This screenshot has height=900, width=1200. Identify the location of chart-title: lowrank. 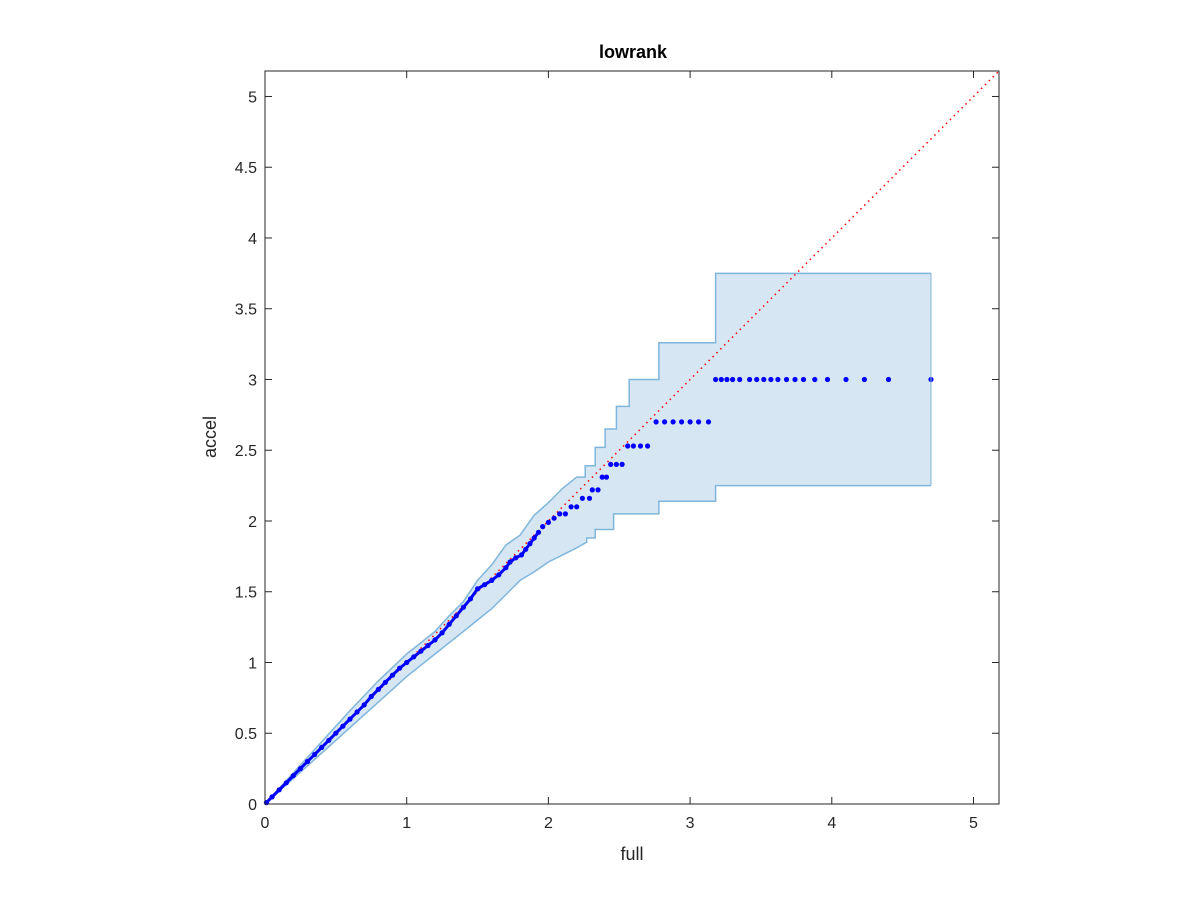
(633, 52).